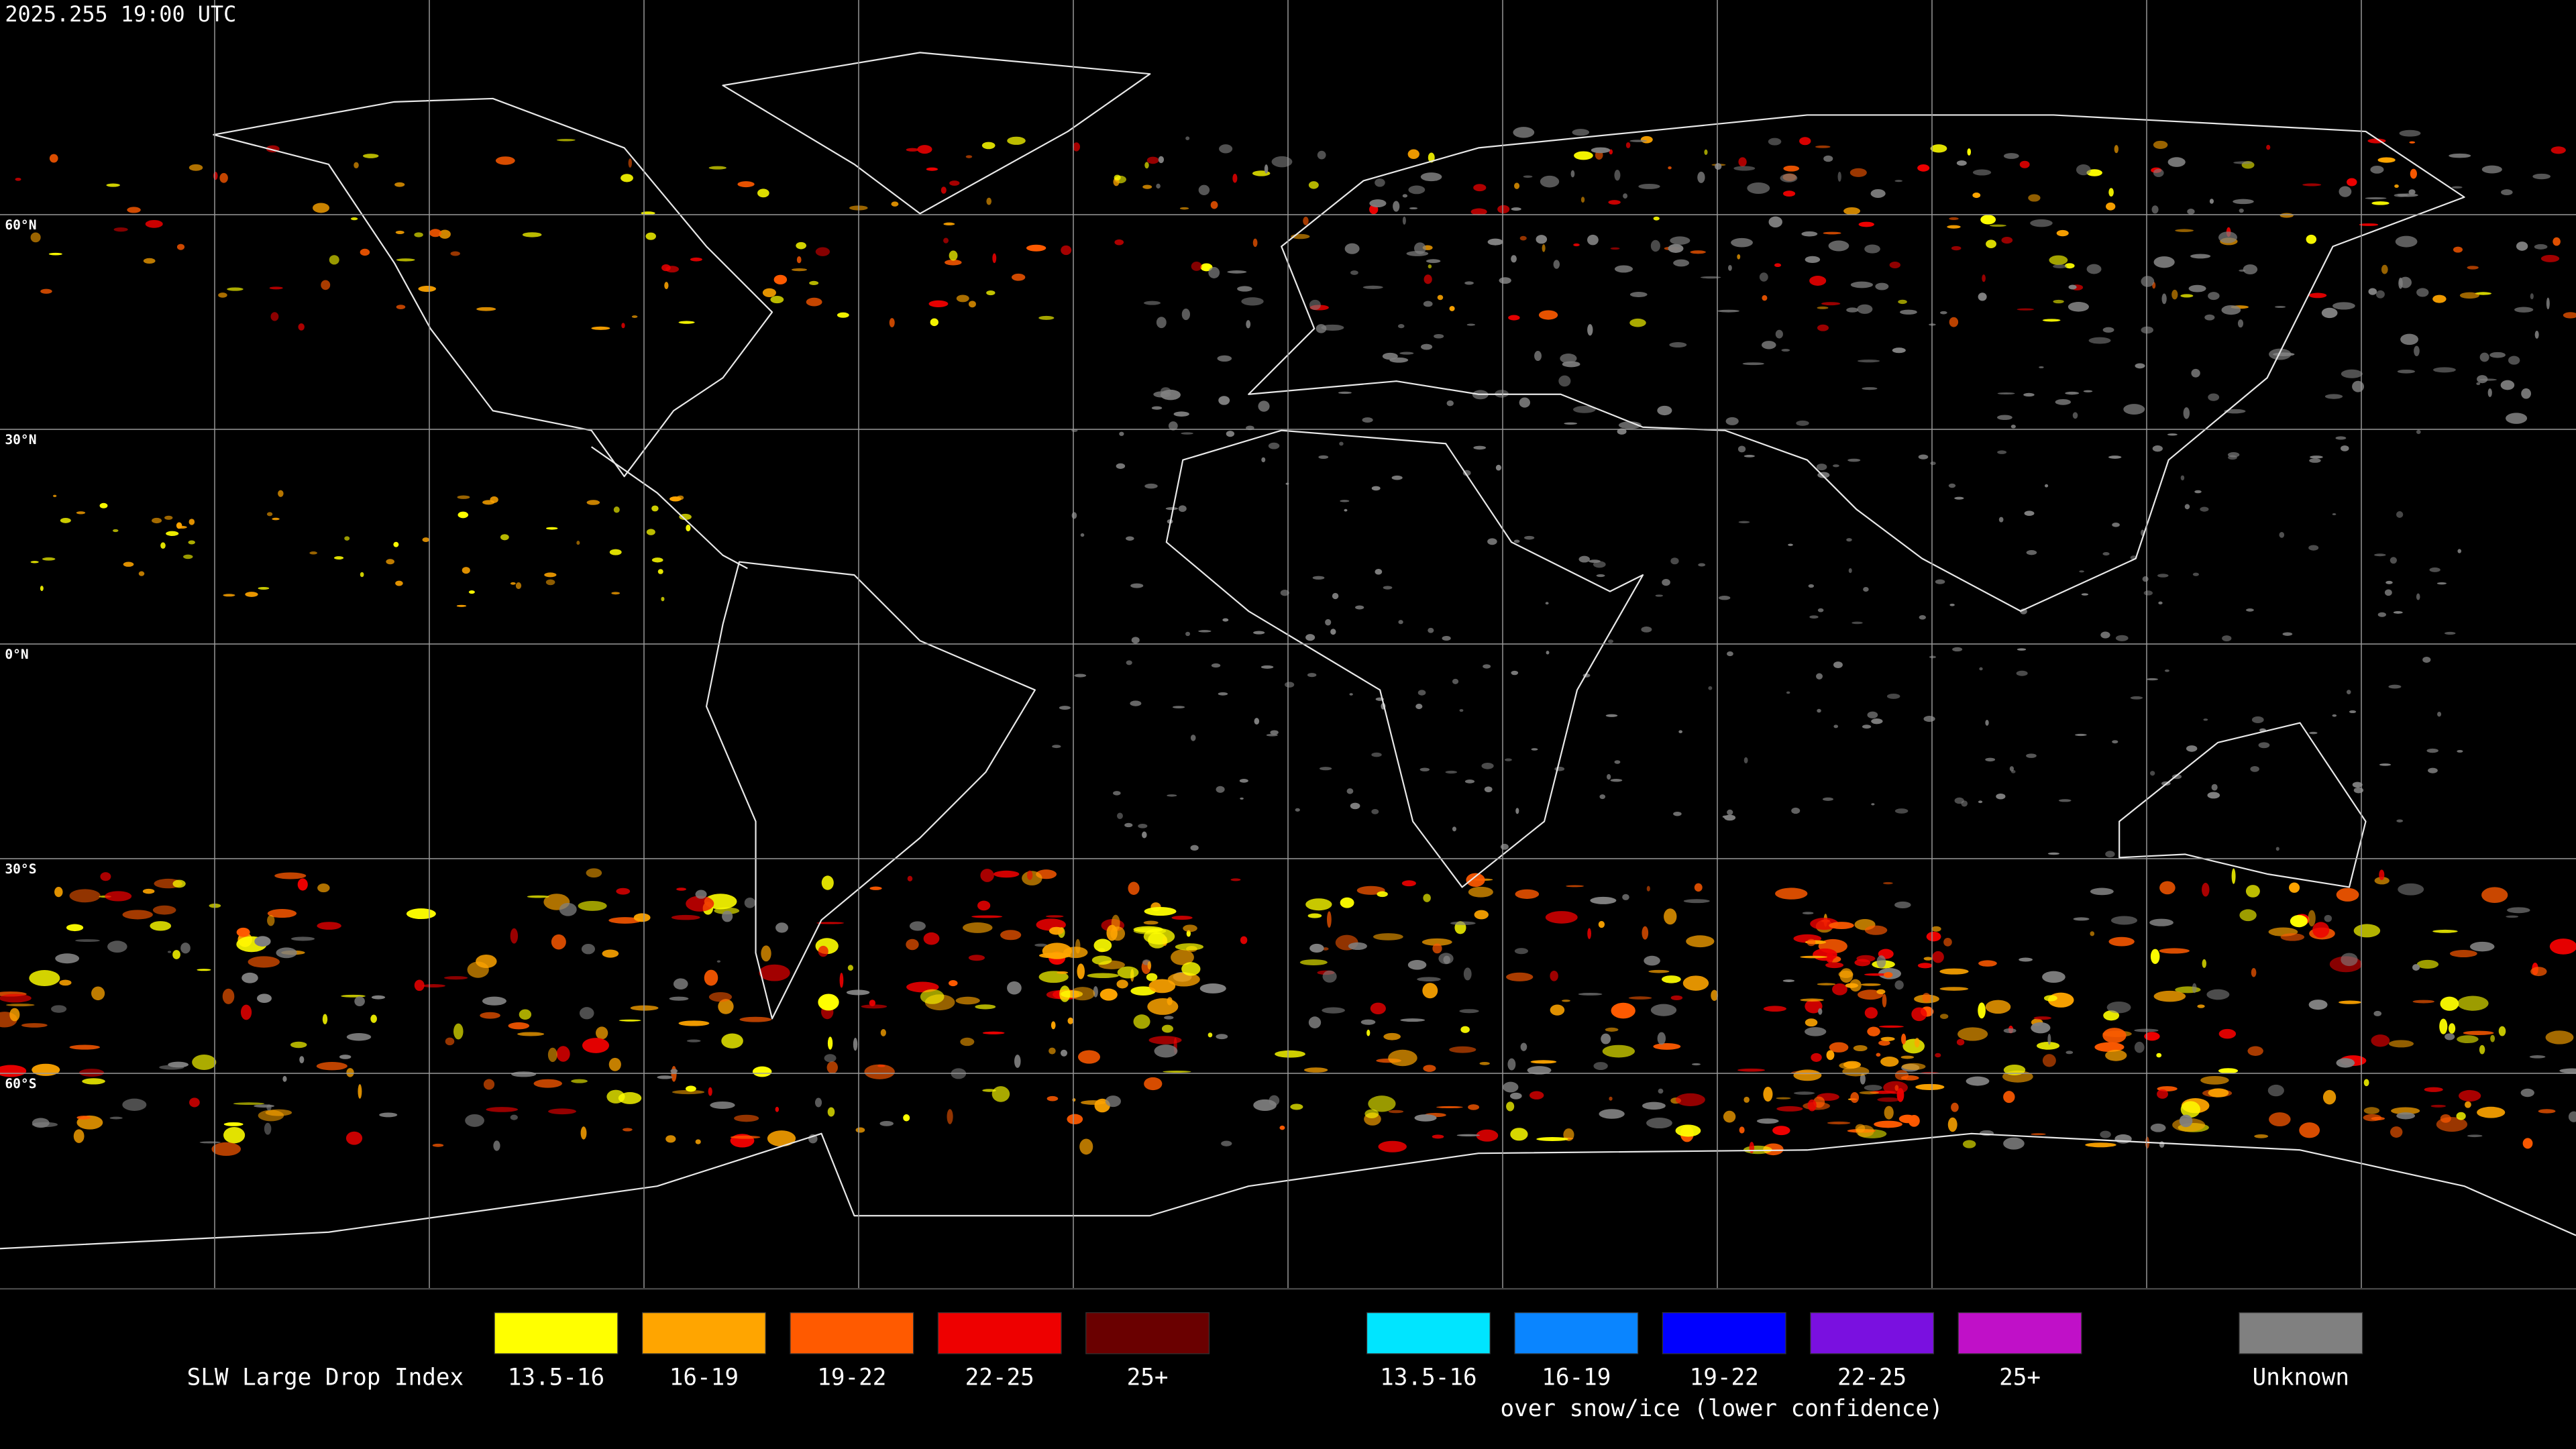 This screenshot has height=1449, width=2576. What do you see at coordinates (556, 1333) in the screenshot?
I see `legend-swatch` at bounding box center [556, 1333].